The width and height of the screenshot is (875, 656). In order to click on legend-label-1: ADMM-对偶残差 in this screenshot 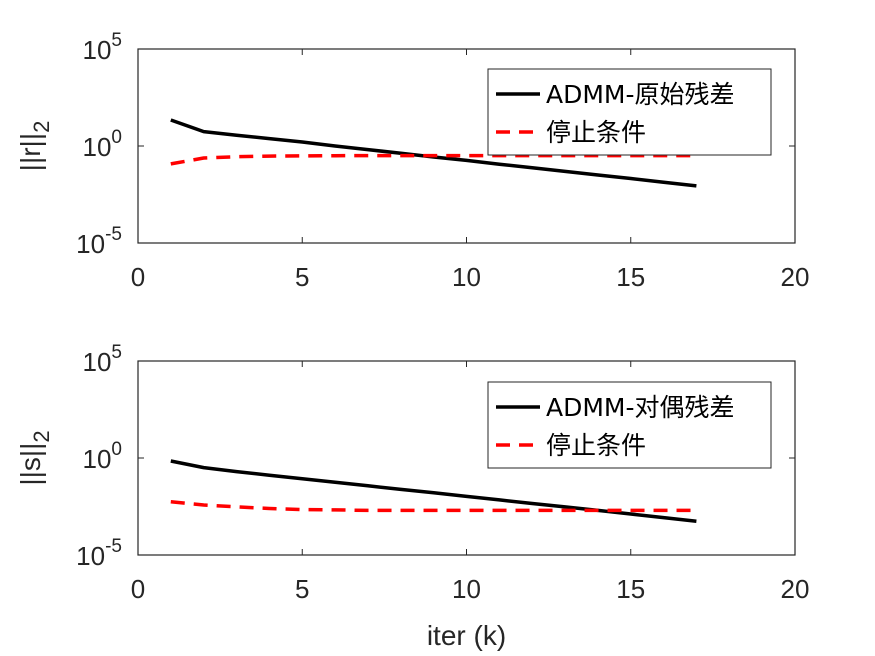, I will do `click(640, 407)`.